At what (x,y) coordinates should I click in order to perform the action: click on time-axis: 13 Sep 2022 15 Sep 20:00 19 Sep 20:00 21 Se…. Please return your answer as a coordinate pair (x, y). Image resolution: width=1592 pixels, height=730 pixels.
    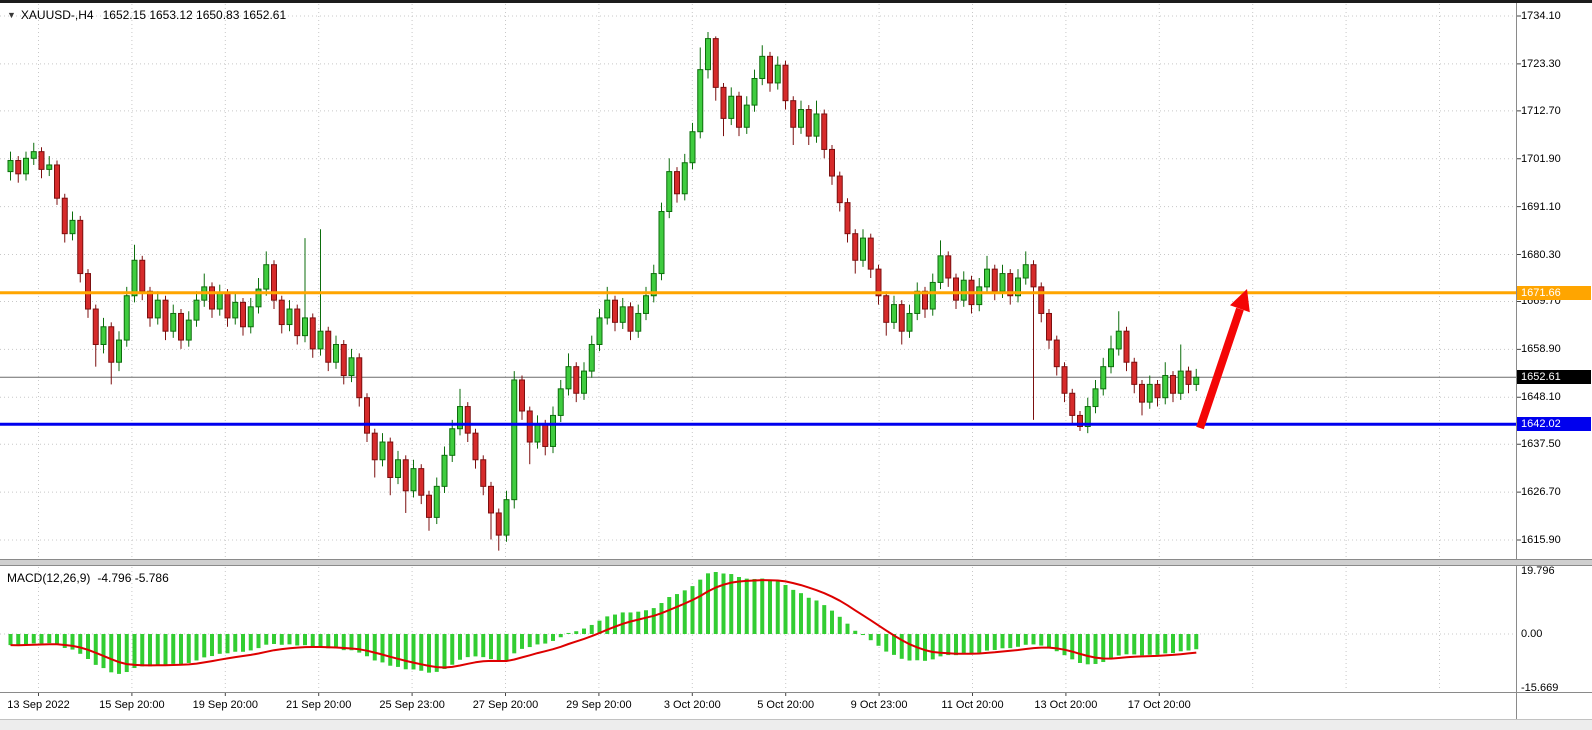
    Looking at the image, I should click on (758, 706).